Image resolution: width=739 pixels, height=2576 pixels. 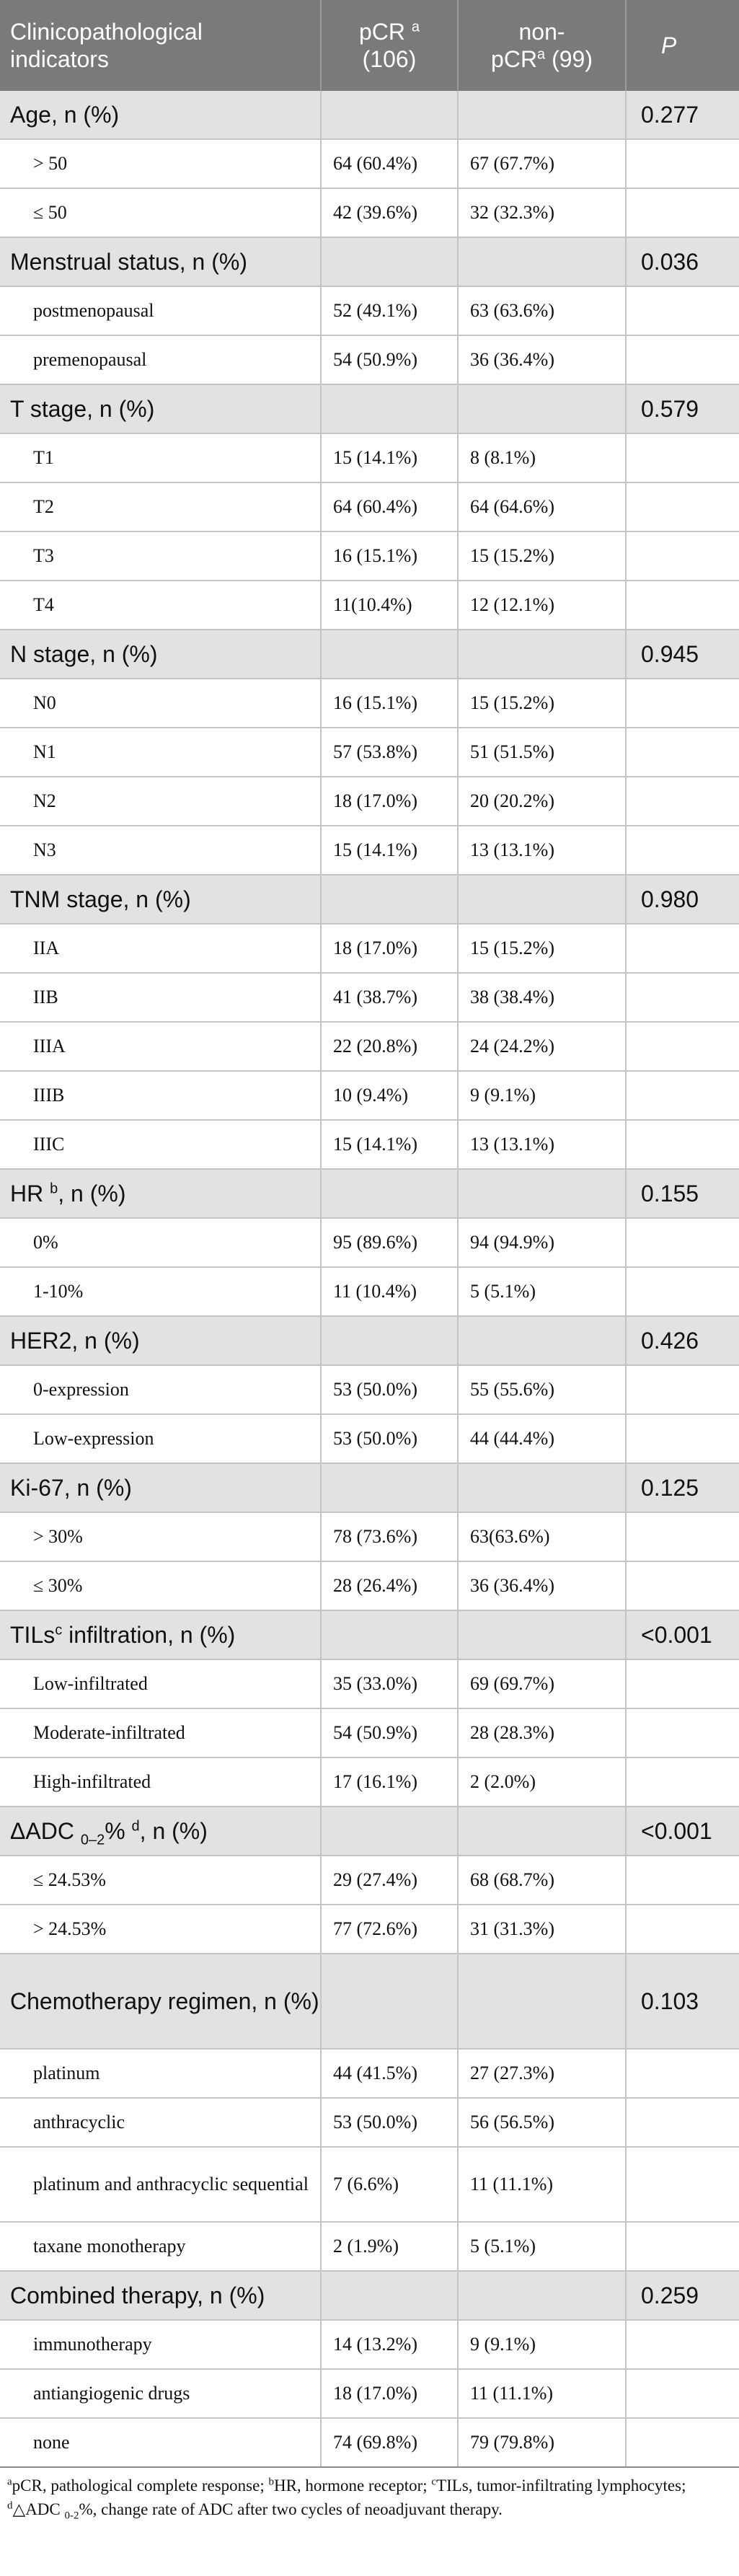 What do you see at coordinates (682, 900) in the screenshot?
I see `p-value: 0.980` at bounding box center [682, 900].